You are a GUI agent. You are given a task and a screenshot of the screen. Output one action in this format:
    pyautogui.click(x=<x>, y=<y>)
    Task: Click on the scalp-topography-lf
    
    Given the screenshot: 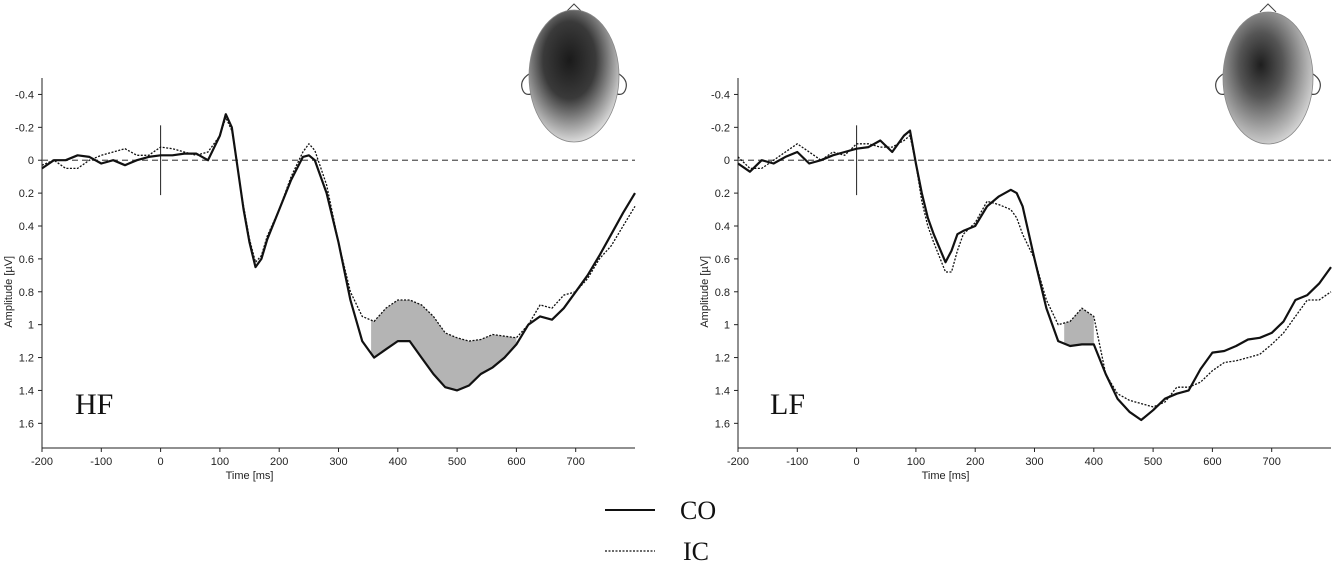 What is the action you would take?
    pyautogui.click(x=1268, y=74)
    